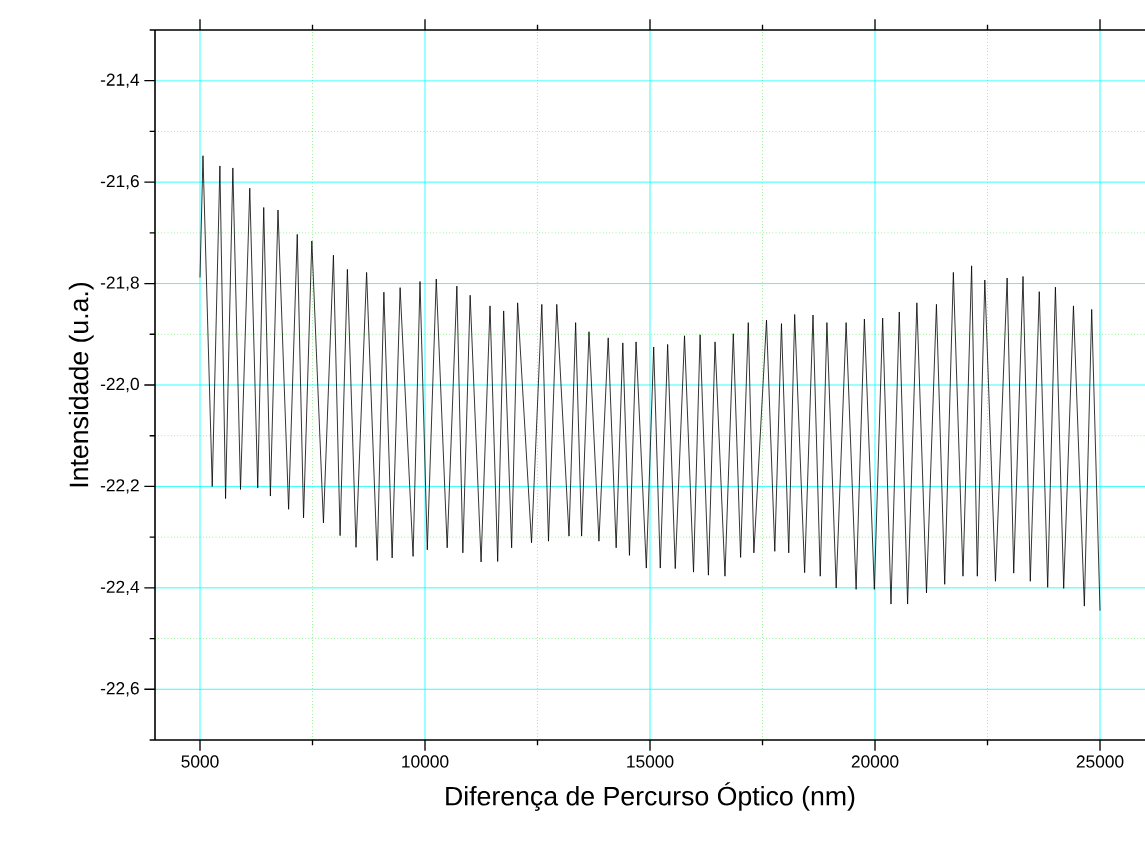 This screenshot has height=850, width=1145. I want to click on y-tick-label: -21,8, so click(119, 283).